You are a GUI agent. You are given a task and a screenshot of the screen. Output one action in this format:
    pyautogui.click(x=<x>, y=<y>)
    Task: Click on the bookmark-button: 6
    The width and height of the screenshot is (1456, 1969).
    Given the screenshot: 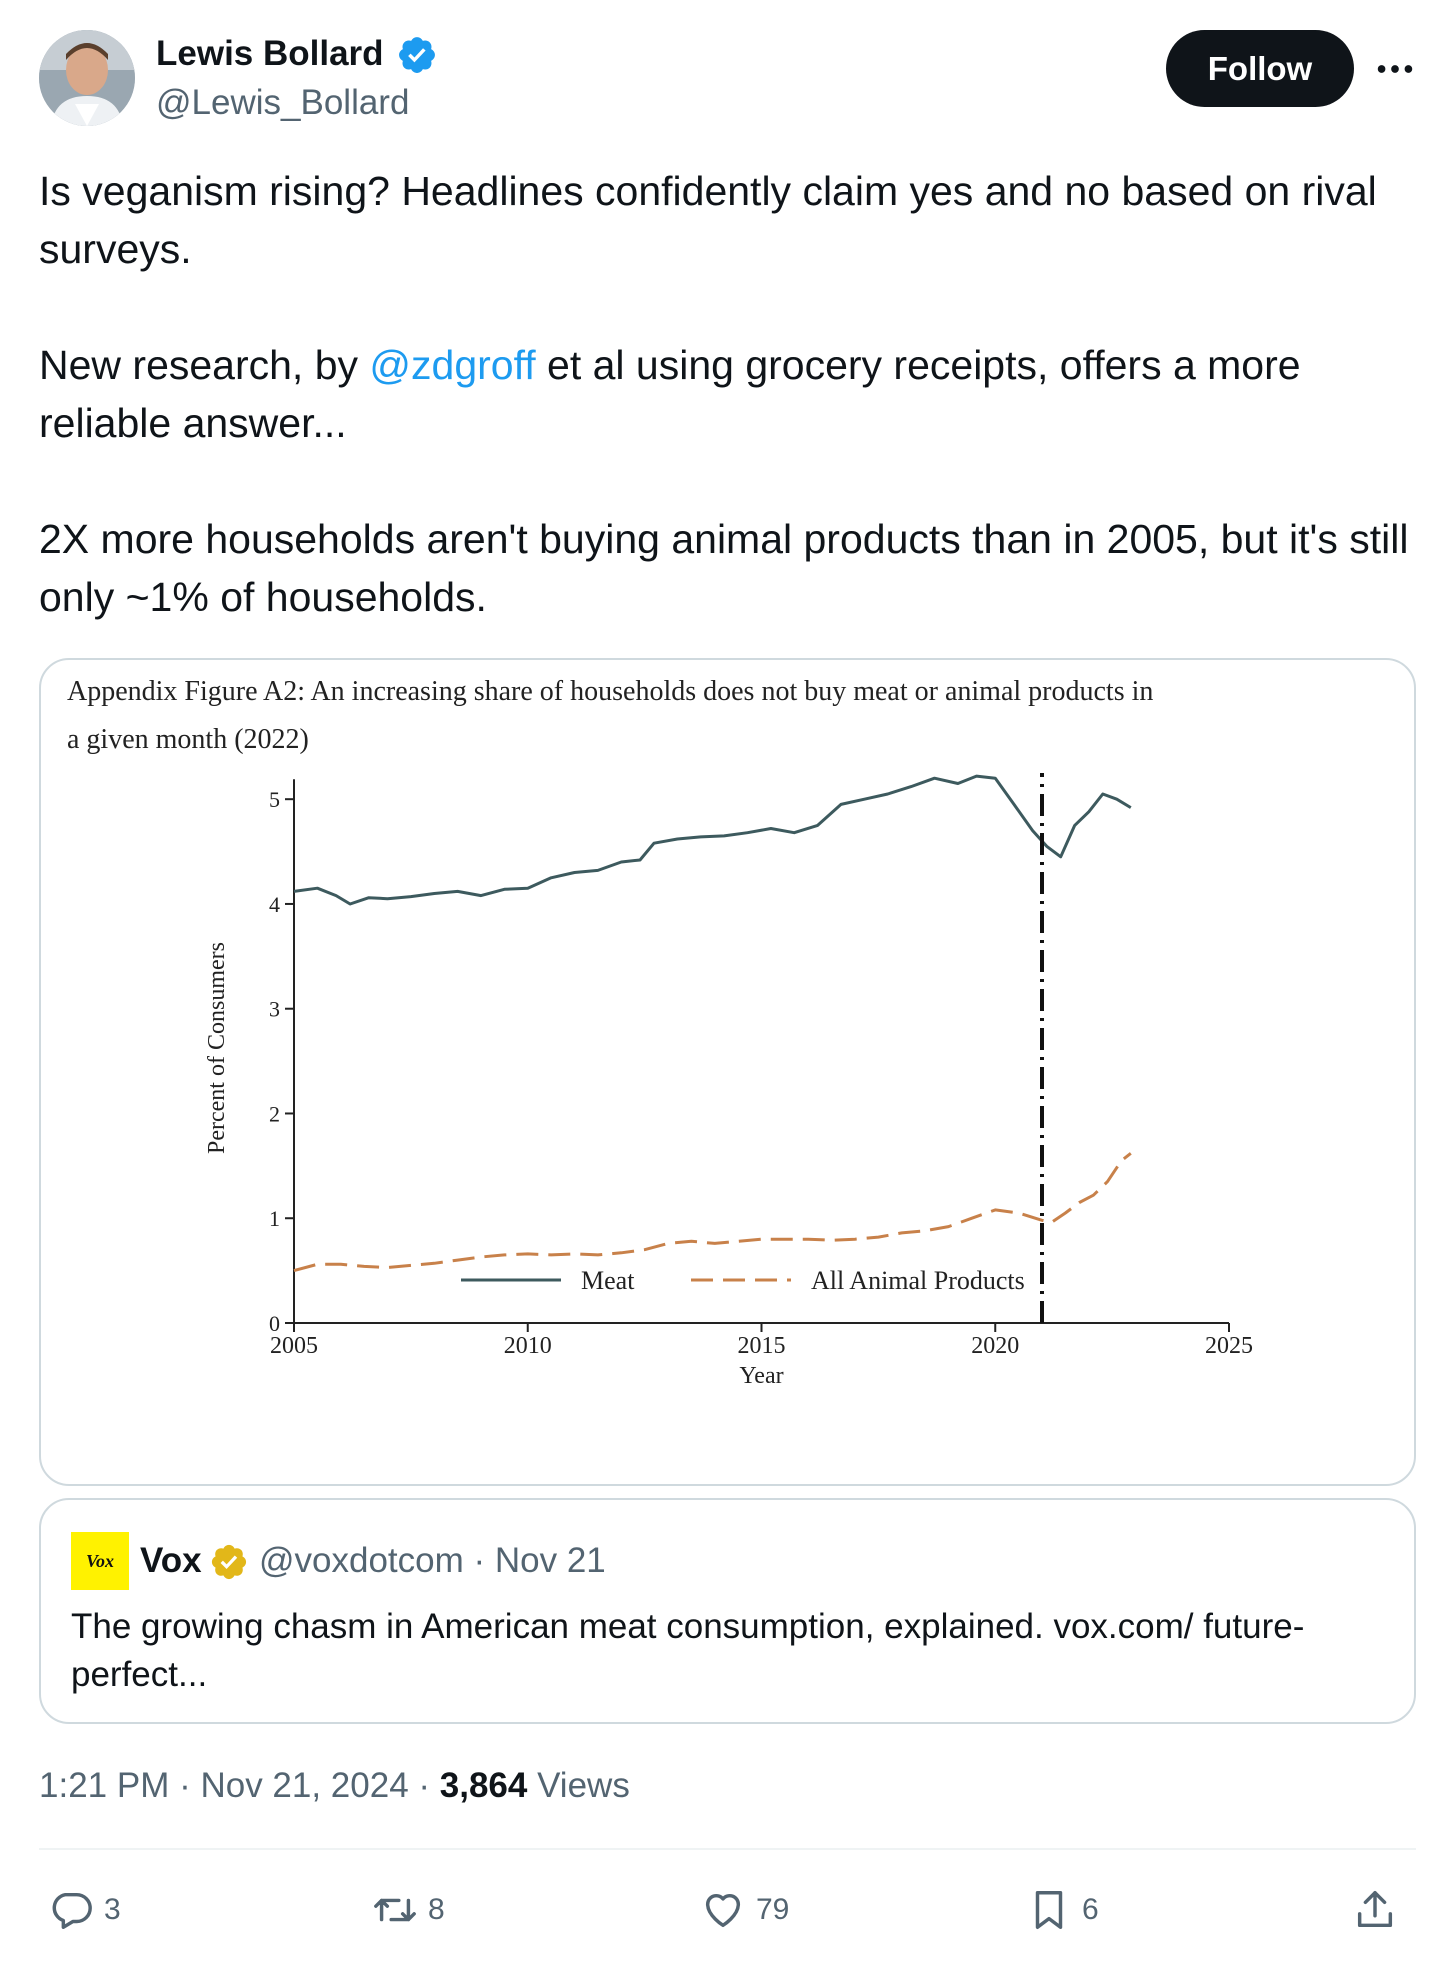 What is the action you would take?
    pyautogui.click(x=1062, y=1910)
    